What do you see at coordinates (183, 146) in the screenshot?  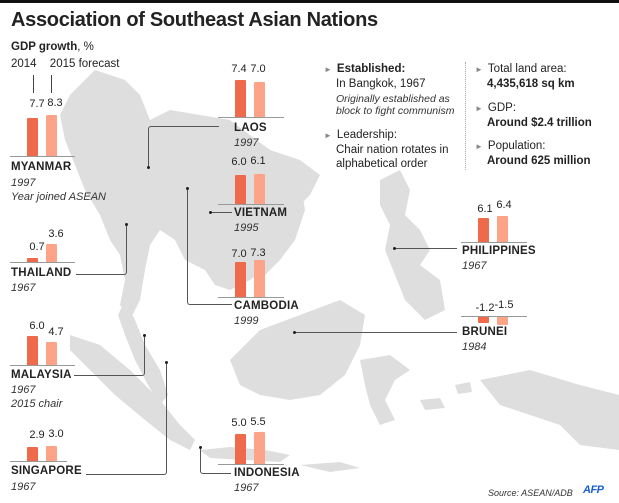 I see `leader-line-laos` at bounding box center [183, 146].